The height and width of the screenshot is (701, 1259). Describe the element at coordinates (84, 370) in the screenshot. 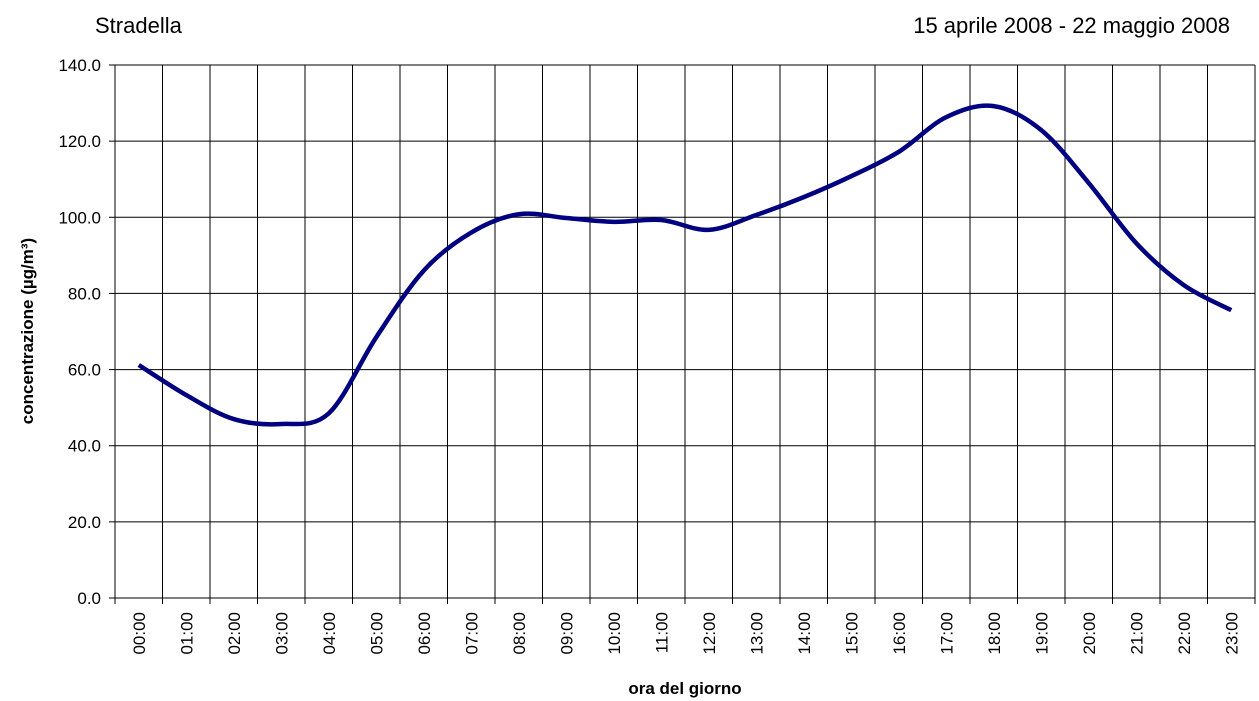

I see `y-tick-label: 60.0` at that location.